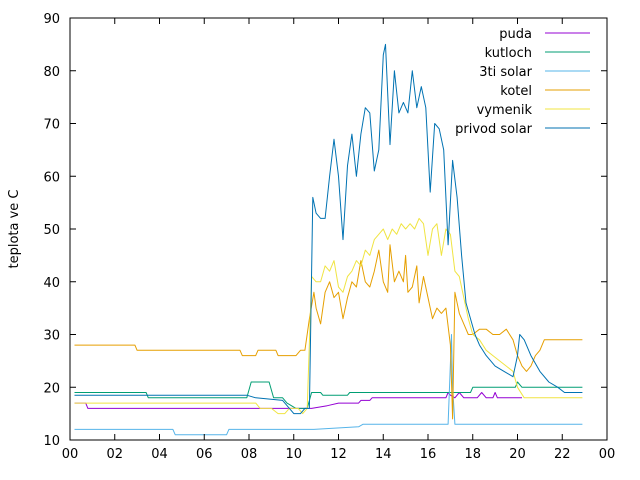 The height and width of the screenshot is (480, 640). Describe the element at coordinates (517, 454) in the screenshot. I see `x-tick-label: 20` at that location.